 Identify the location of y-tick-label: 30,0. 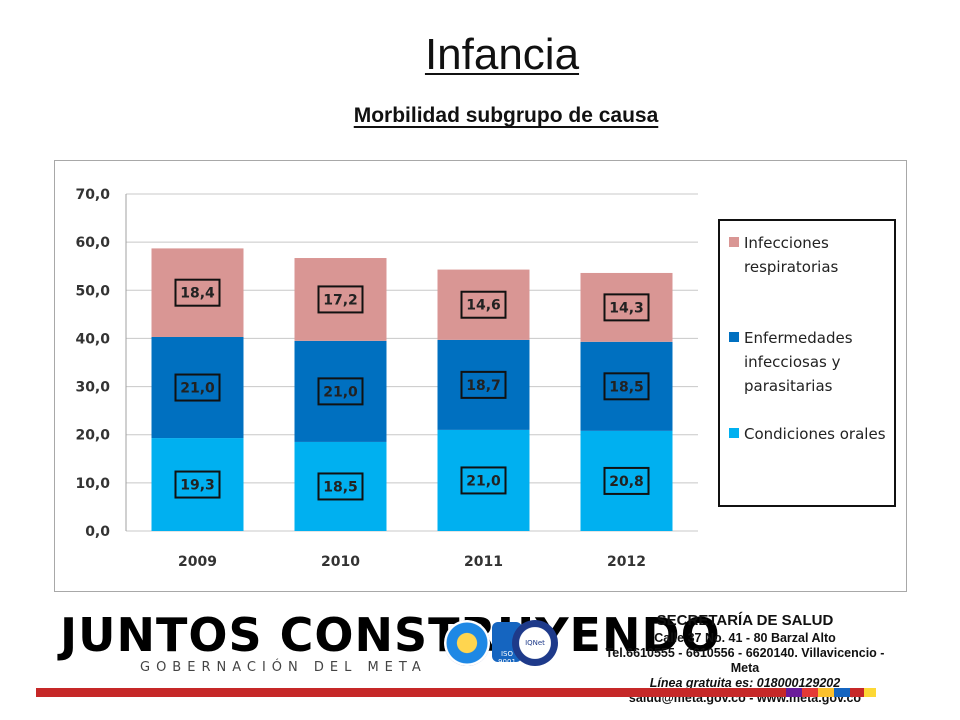
(92, 388).